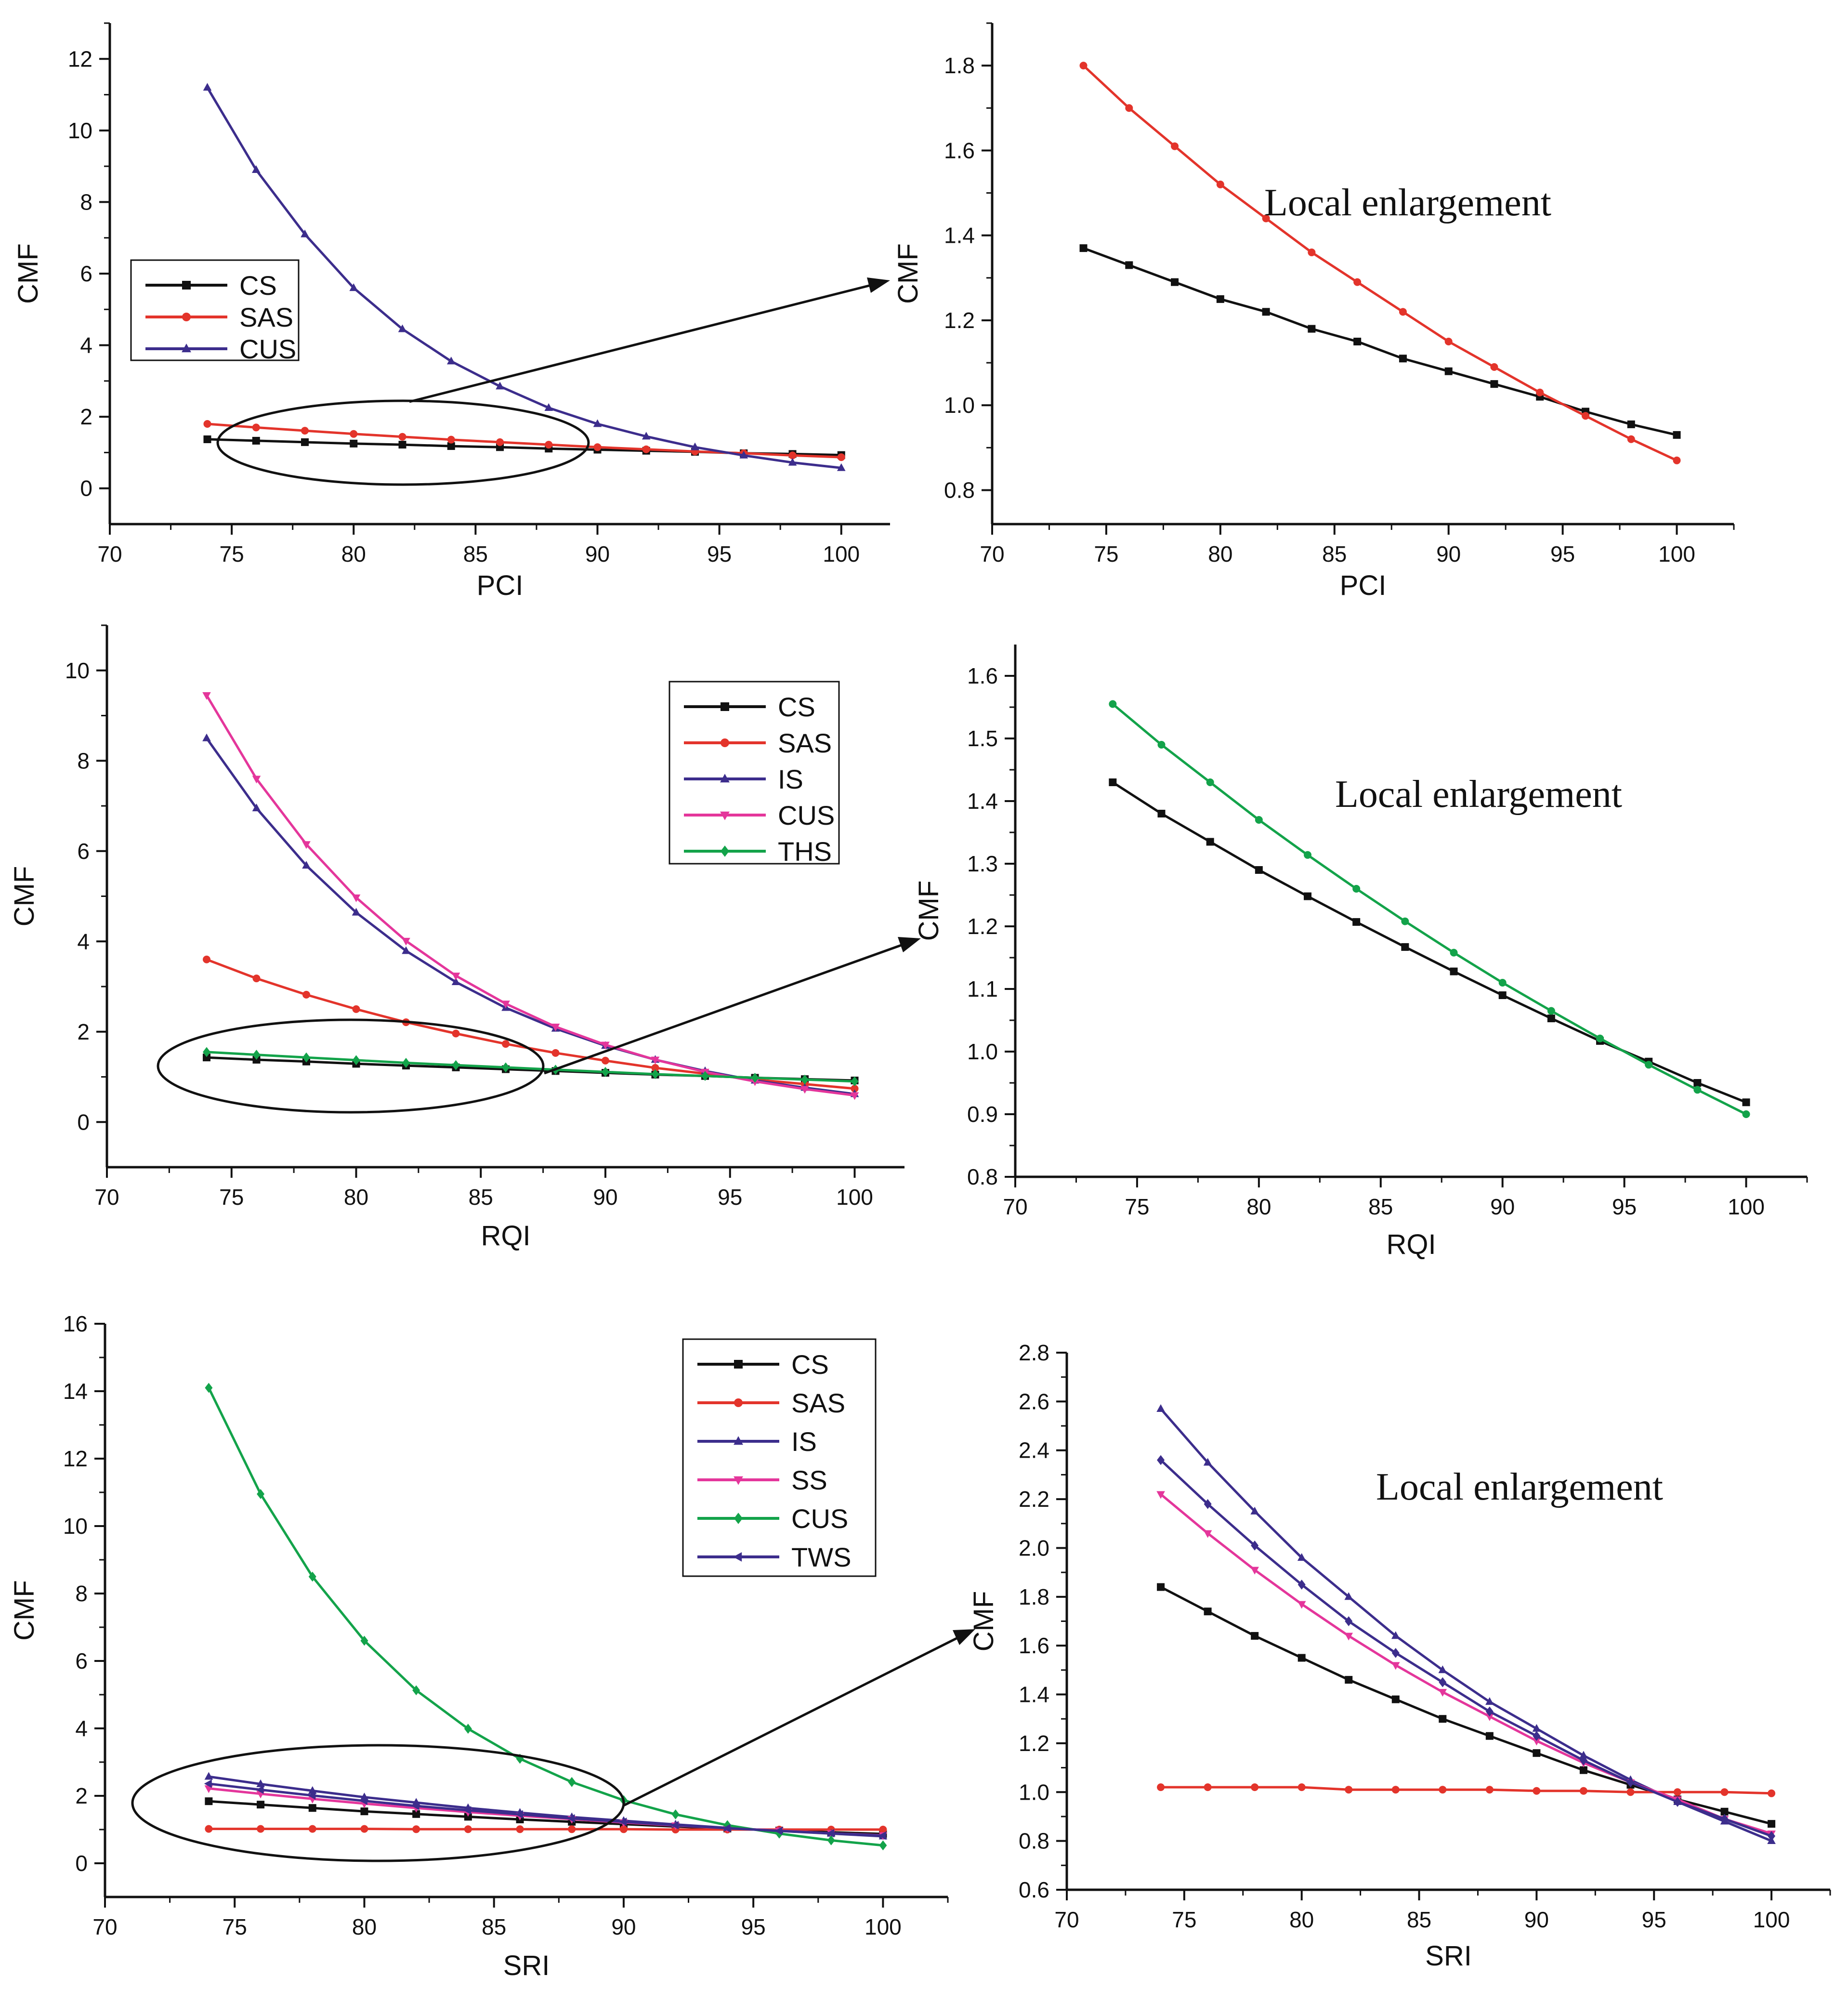  I want to click on annotation-local-enlargement-pci: Local enlargement, so click(1408, 203).